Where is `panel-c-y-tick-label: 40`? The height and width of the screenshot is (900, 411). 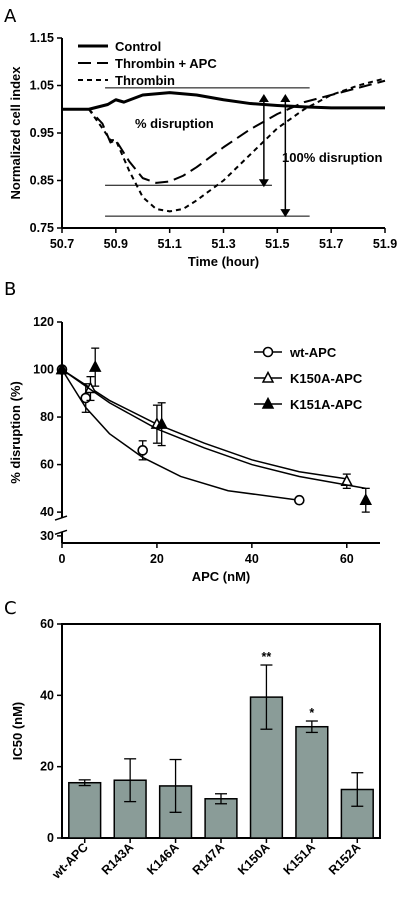 panel-c-y-tick-label: 40 is located at coordinates (47, 695).